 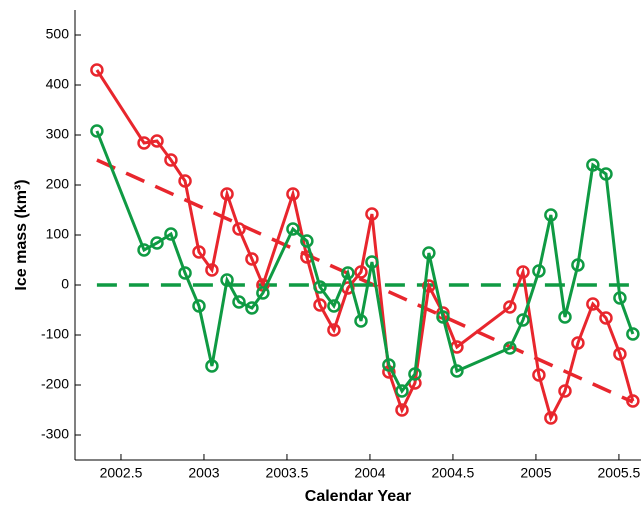 I want to click on x-tick-label: 2003, so click(x=203, y=473).